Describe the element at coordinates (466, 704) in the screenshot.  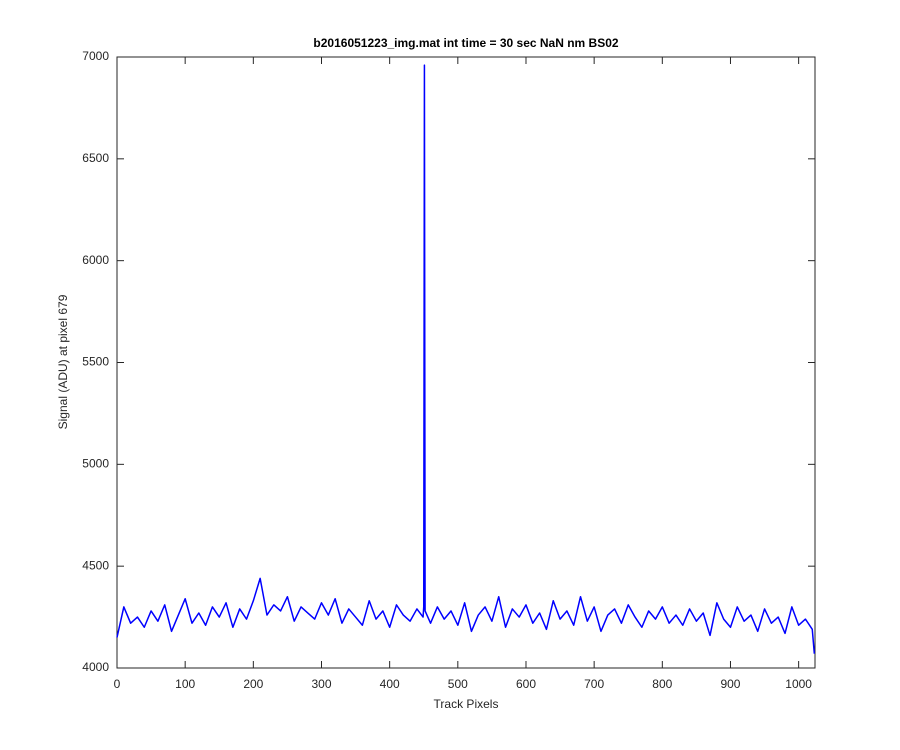
I see `x-axis-label: Track Pixels` at that location.